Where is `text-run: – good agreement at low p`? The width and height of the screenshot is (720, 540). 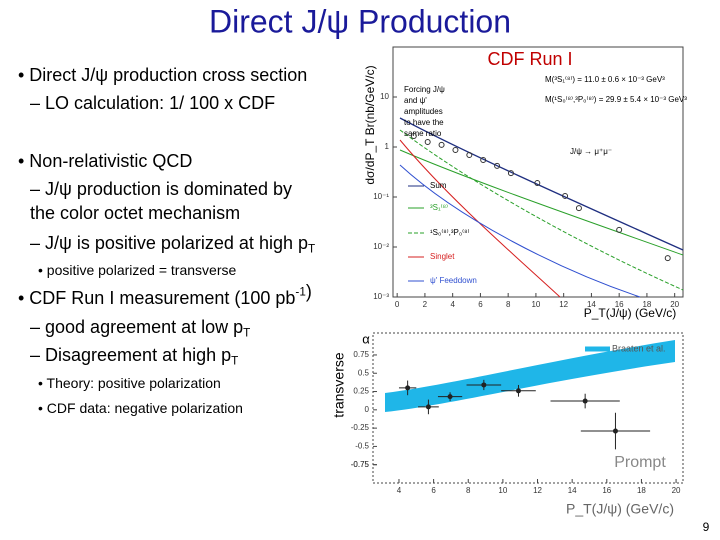 text-run: – good agreement at low p is located at coordinates (136, 327).